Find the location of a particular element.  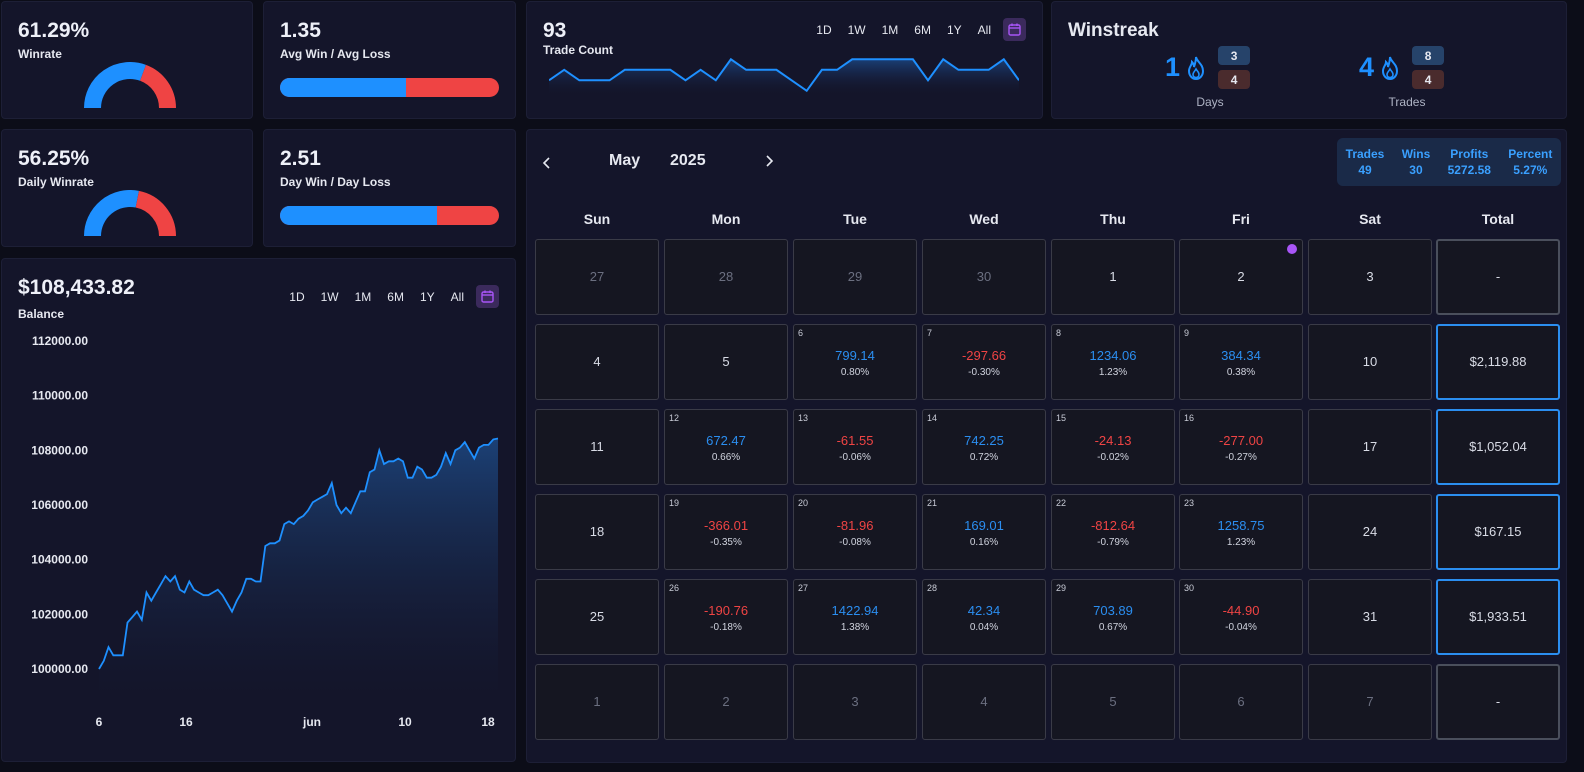

day-percent: 1.23% is located at coordinates (1241, 542).